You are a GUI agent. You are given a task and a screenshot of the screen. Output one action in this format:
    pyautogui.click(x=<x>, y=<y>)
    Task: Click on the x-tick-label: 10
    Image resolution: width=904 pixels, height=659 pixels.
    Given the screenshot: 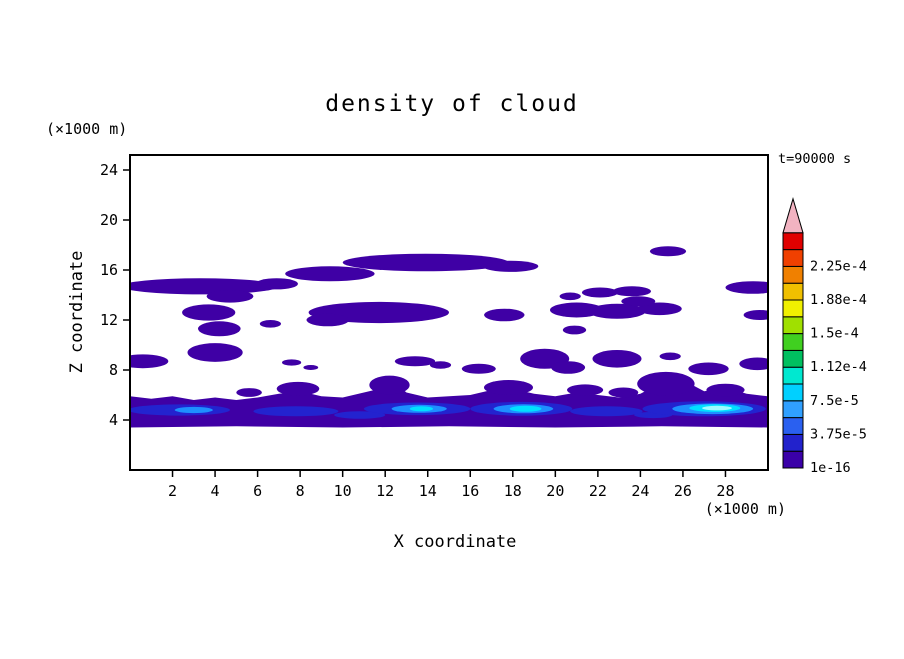 What is the action you would take?
    pyautogui.click(x=343, y=491)
    